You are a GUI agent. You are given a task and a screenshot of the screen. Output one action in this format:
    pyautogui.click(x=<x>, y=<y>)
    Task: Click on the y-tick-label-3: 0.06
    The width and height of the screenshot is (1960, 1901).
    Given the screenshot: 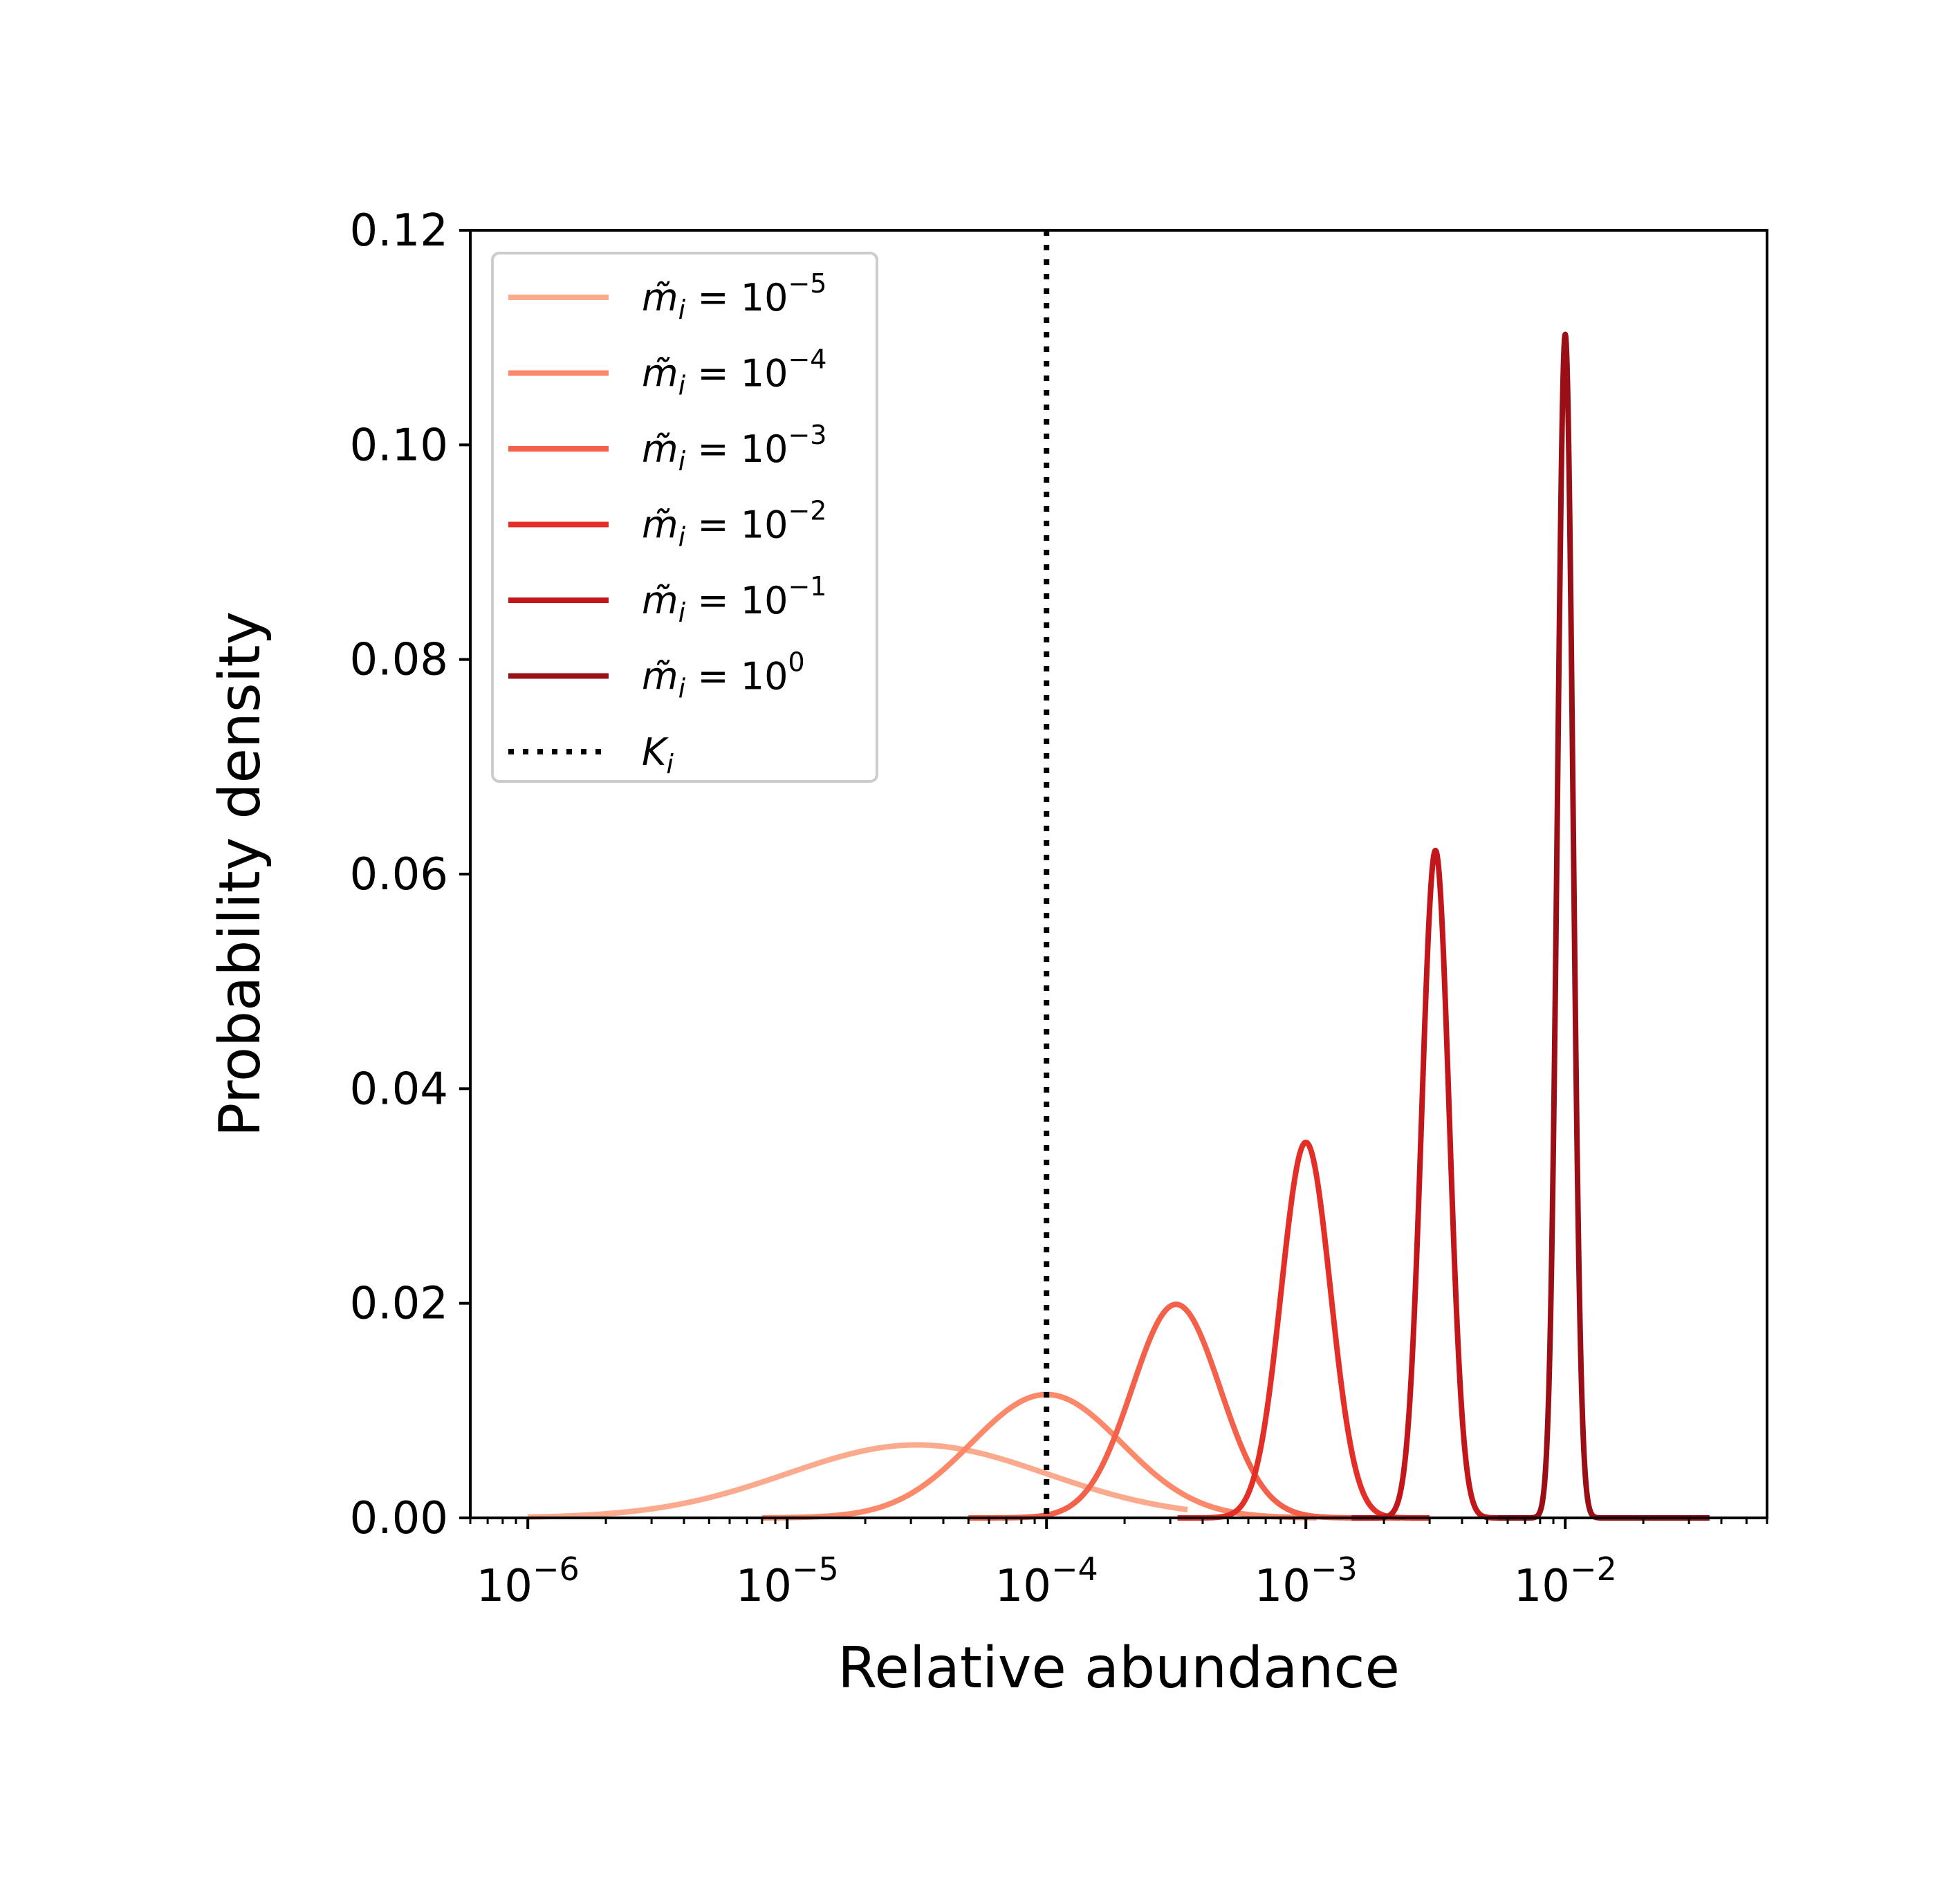 What is the action you would take?
    pyautogui.click(x=399, y=875)
    